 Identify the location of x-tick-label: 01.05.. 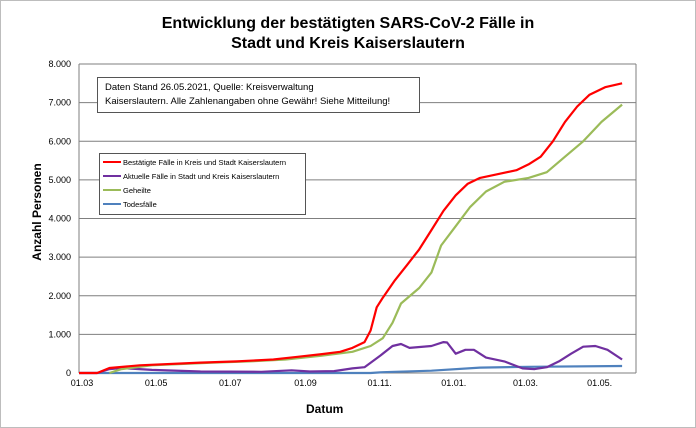
(599, 383).